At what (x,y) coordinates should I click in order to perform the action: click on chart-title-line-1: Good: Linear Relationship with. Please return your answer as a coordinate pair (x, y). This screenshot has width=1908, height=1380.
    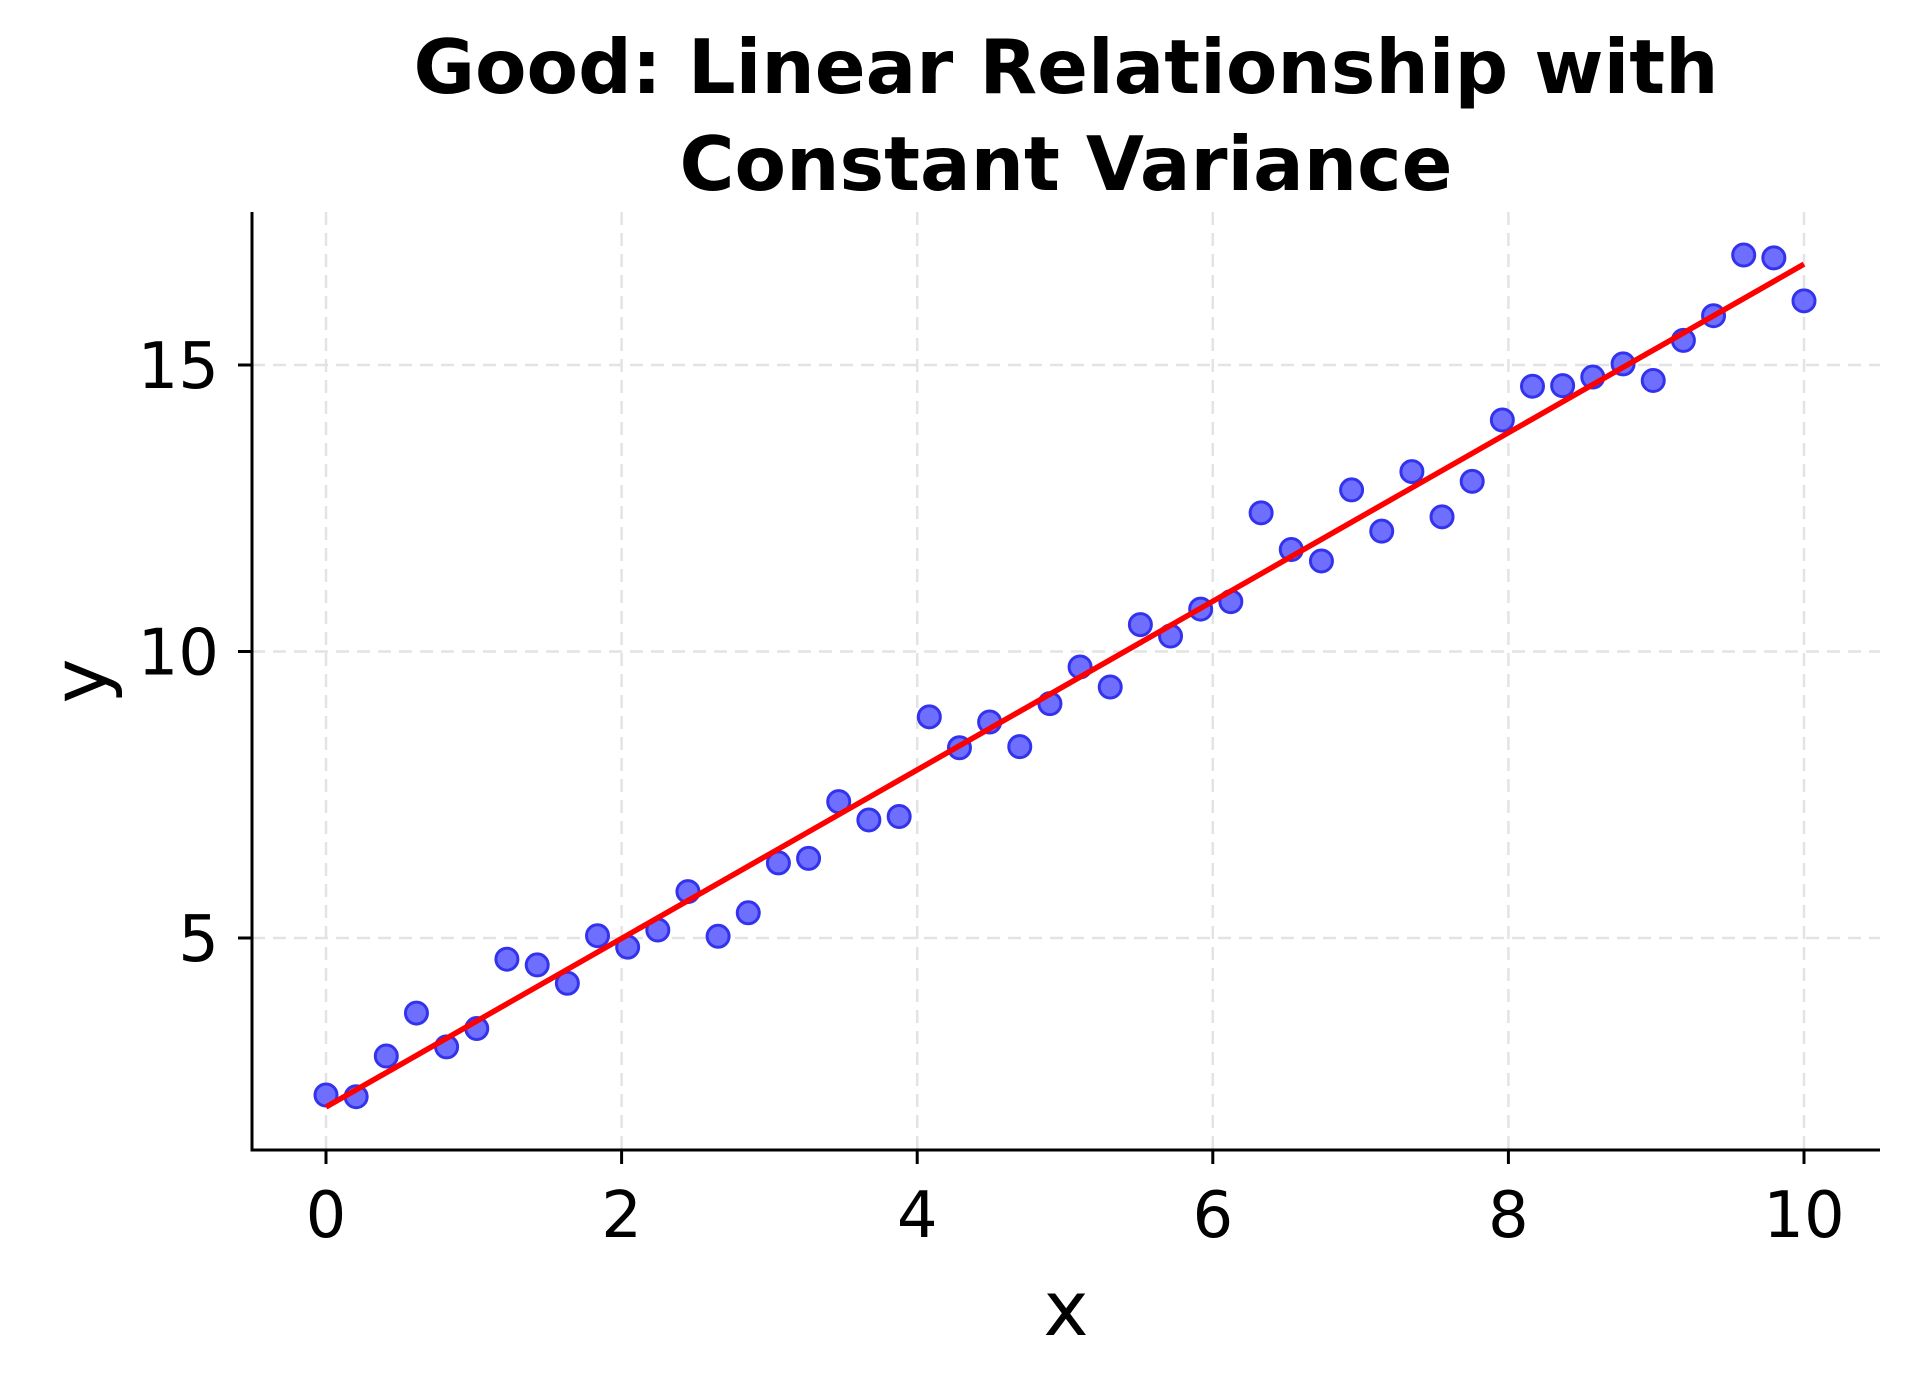
    Looking at the image, I should click on (1065, 67).